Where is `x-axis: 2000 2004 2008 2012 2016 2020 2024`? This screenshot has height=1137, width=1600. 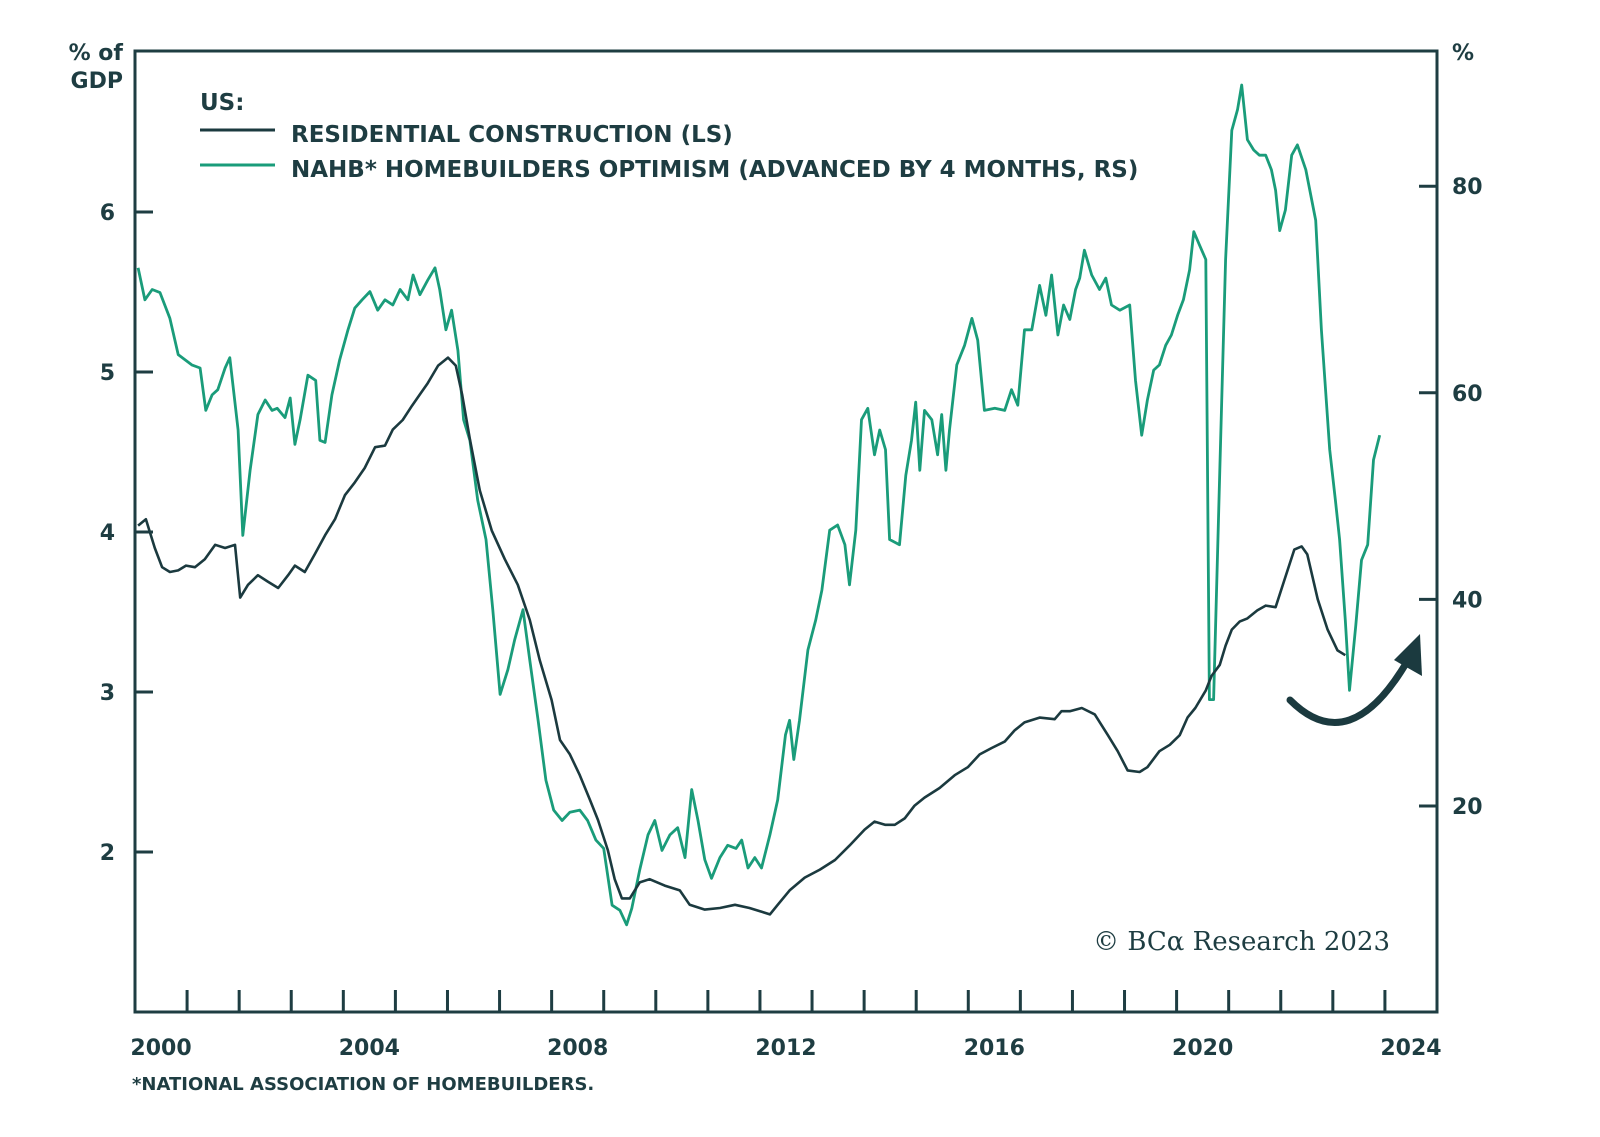
x-axis: 2000 2004 2008 2012 2016 2020 2024 is located at coordinates (786, 1025).